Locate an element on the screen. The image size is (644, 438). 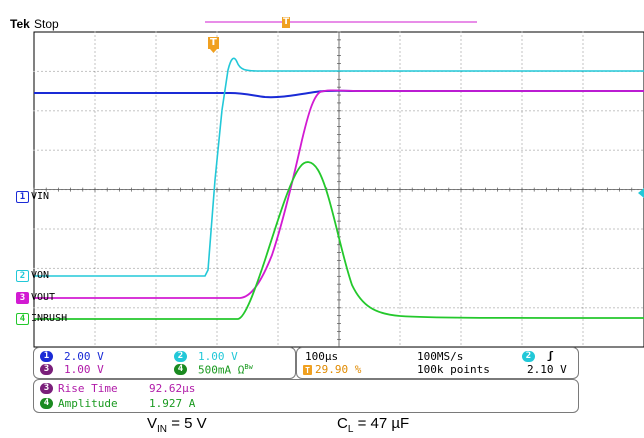
caption-vin-subscript: IN is located at coordinates (162, 429).